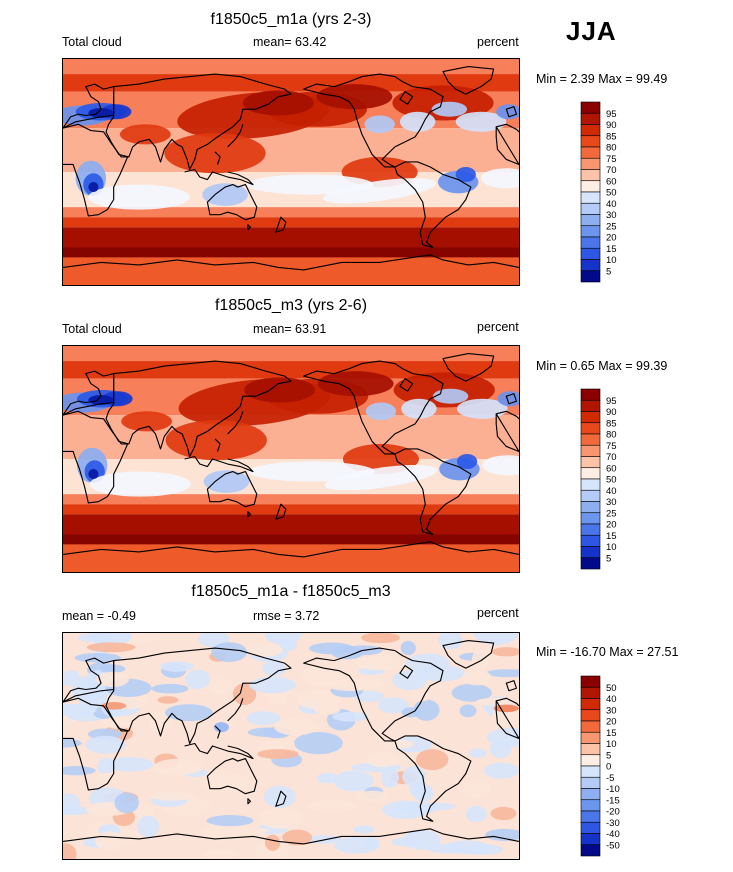  I want to click on colorbar-tick-label: -40, so click(613, 834).